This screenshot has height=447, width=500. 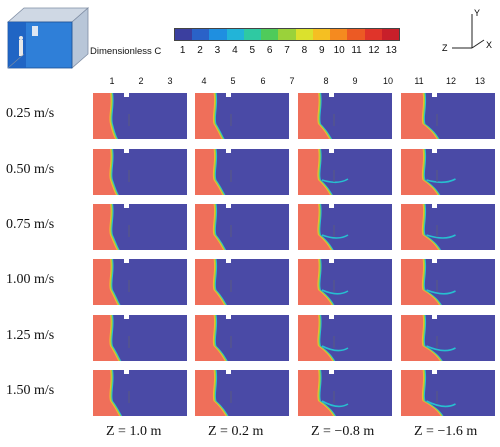 What do you see at coordinates (292, 81) in the screenshot?
I see `column-number: 7` at bounding box center [292, 81].